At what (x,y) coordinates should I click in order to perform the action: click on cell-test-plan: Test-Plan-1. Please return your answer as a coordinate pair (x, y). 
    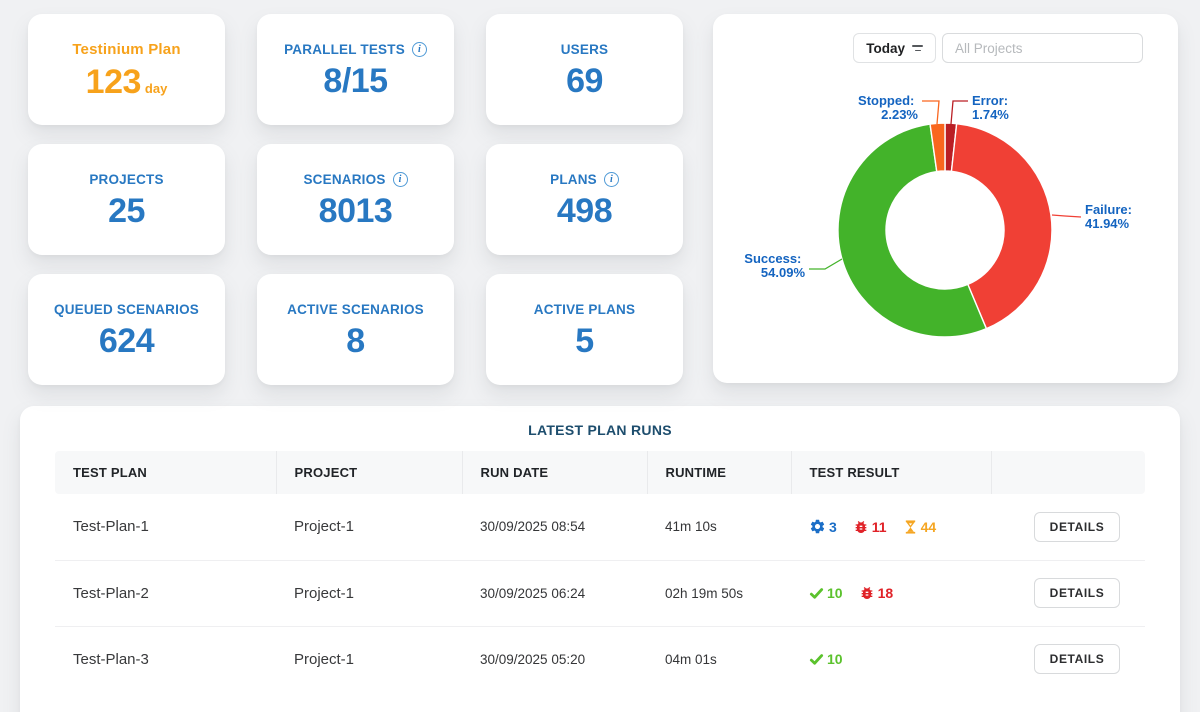
    Looking at the image, I should click on (111, 527).